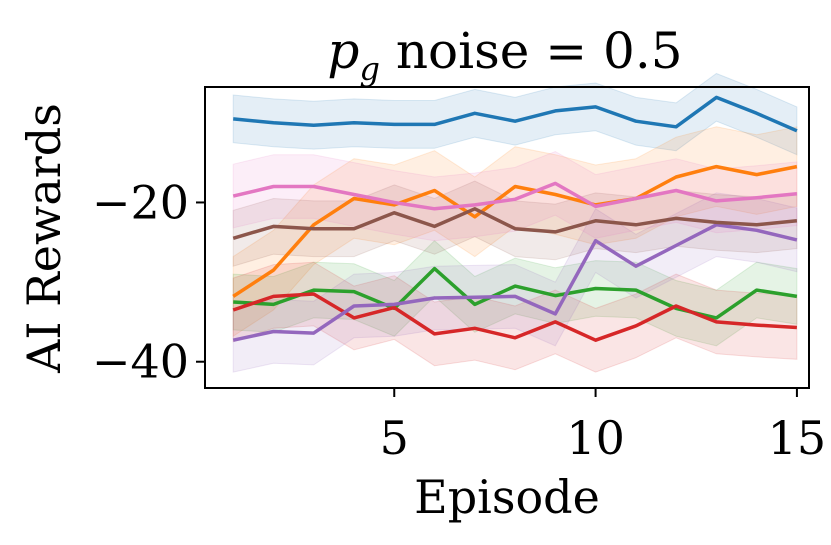 This screenshot has height=545, width=831. What do you see at coordinates (394, 438) in the screenshot?
I see `x-tick-label: 5` at bounding box center [394, 438].